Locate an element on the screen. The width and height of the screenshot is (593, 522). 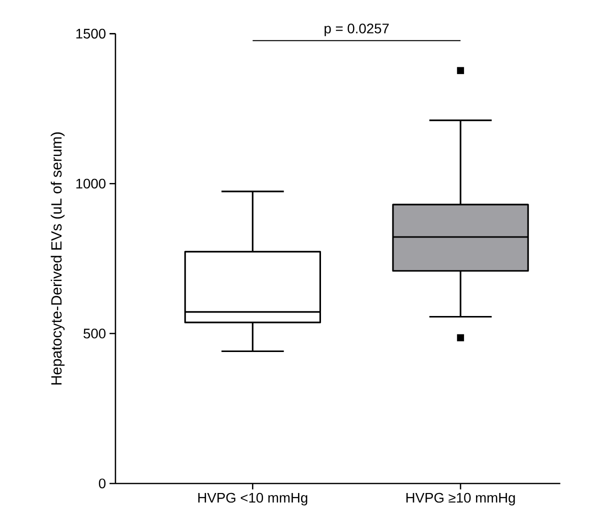
y-tick-label: 0 is located at coordinates (102, 483).